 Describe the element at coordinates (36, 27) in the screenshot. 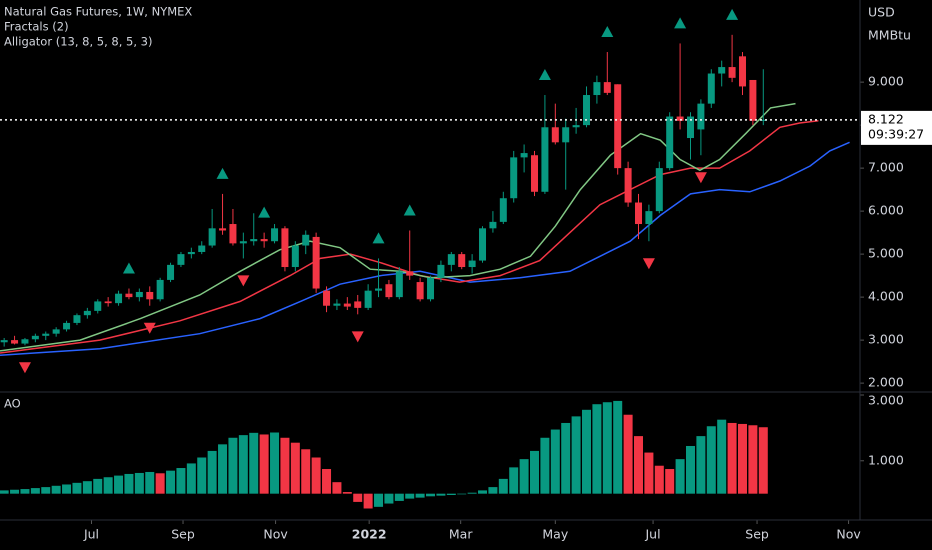

I see `fractals-legend: Fractals (2)` at that location.